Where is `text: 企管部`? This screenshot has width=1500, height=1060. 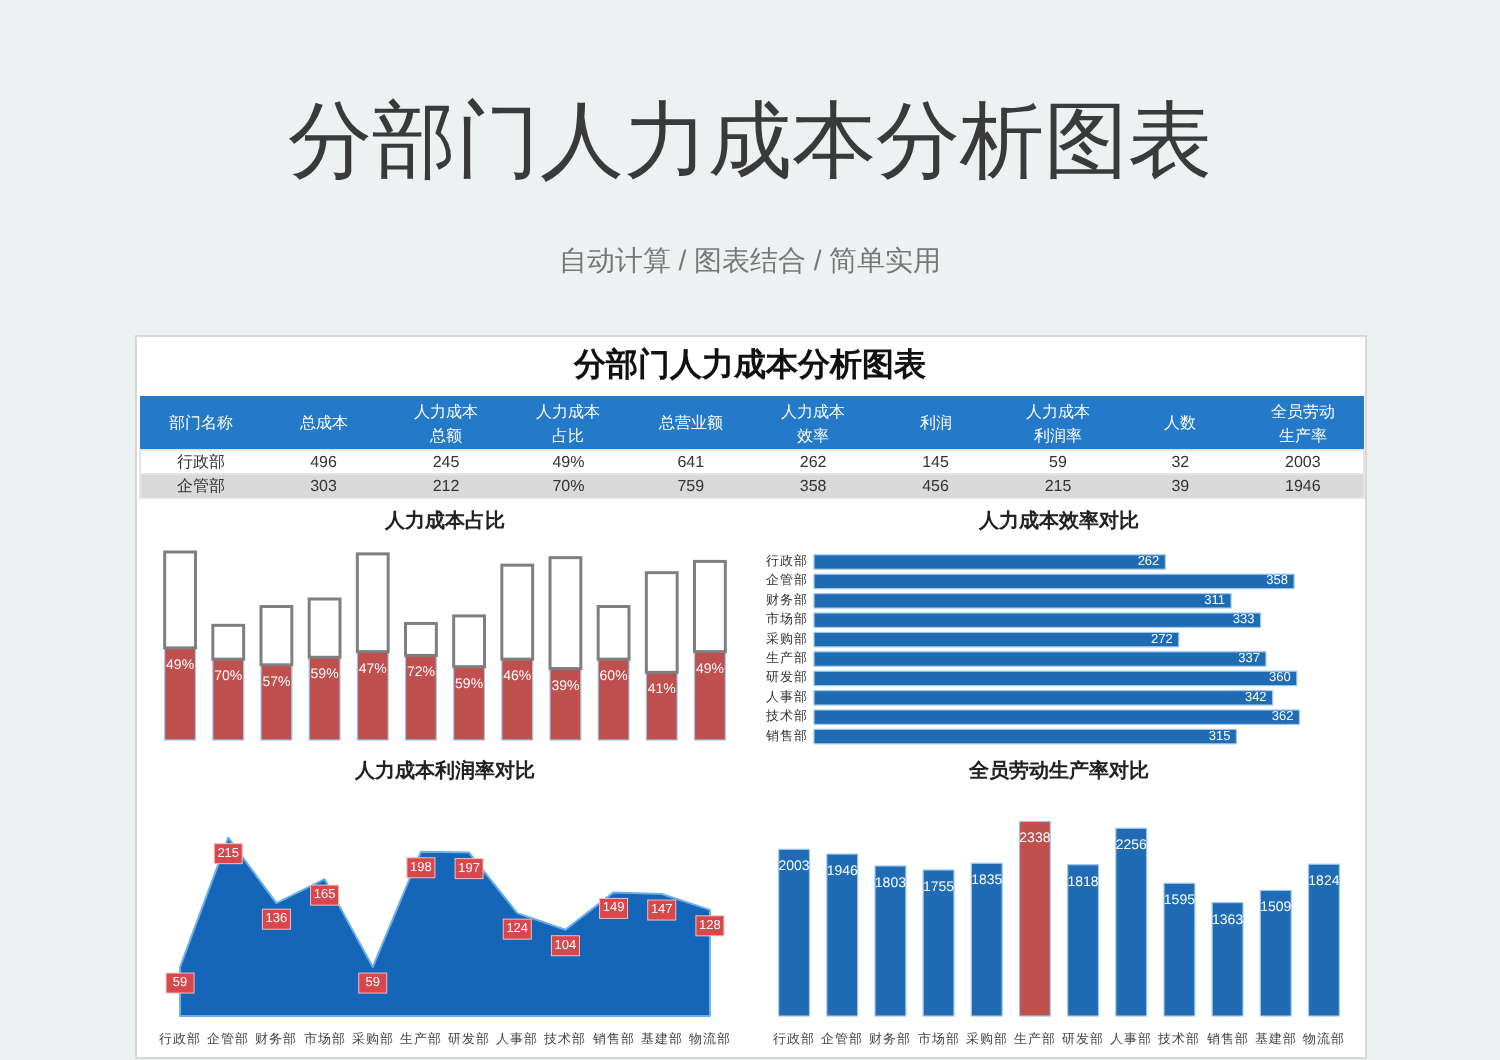
text: 企管部 is located at coordinates (201, 486).